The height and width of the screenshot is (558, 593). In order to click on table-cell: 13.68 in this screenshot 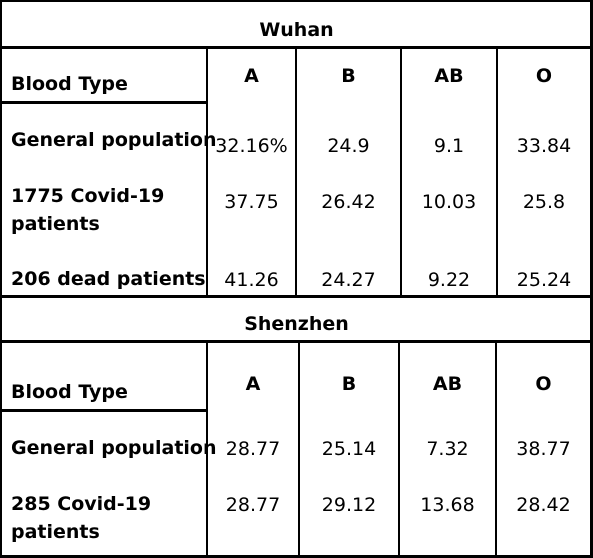, I will do `click(447, 505)`.